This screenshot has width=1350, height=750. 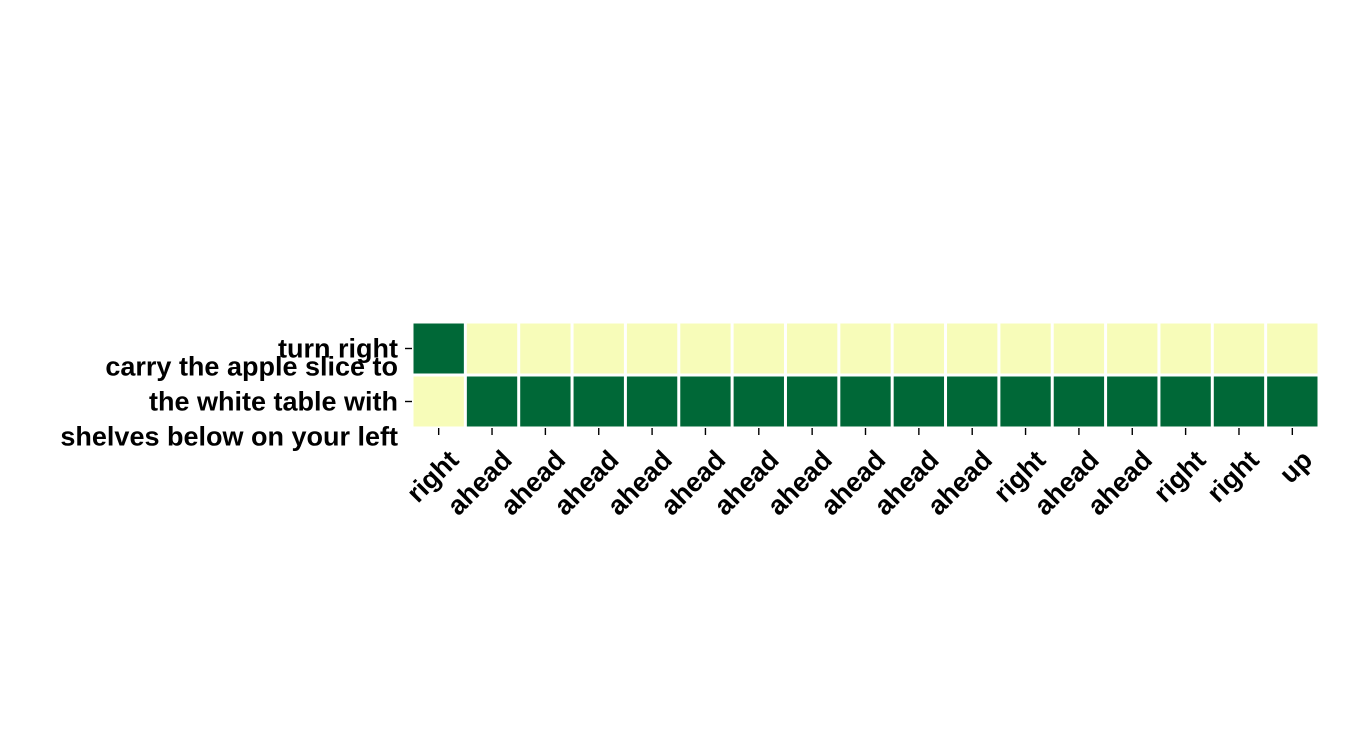 I want to click on heatmap-cell-r0-c12, so click(x=1079, y=348).